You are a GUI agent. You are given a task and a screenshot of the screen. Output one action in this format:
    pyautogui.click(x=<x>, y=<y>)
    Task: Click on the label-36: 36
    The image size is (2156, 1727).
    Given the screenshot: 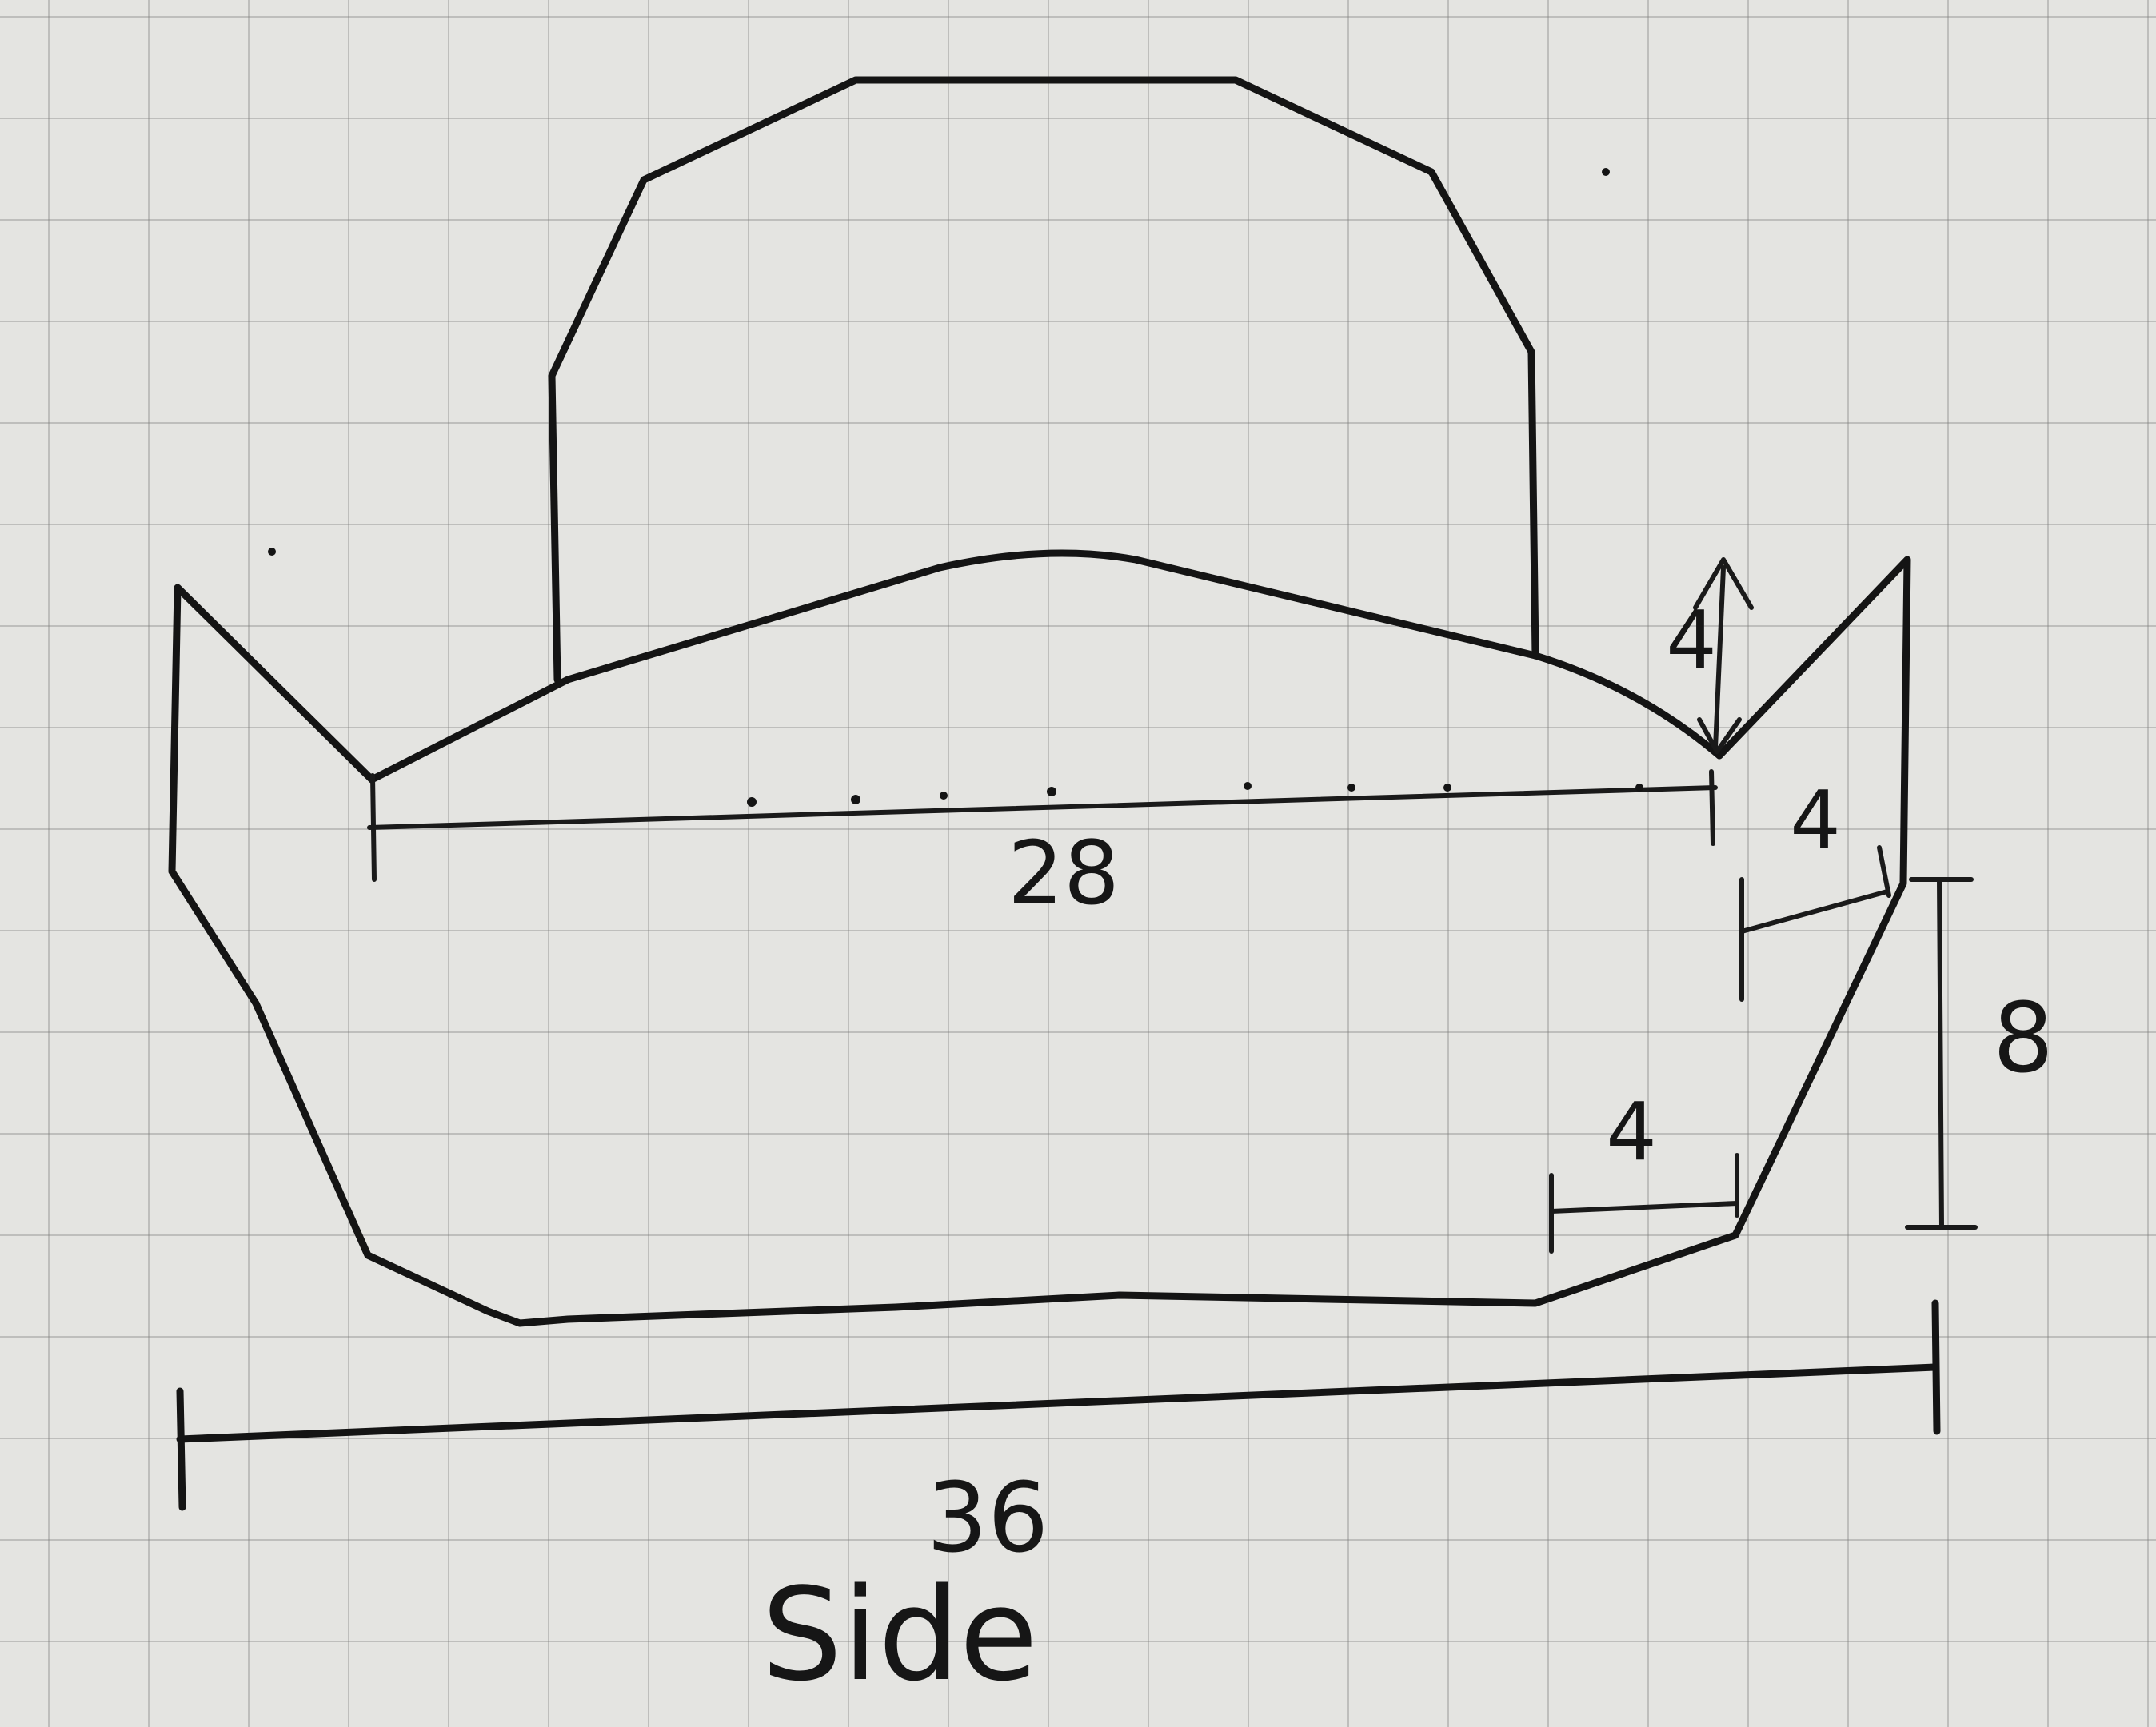 What is the action you would take?
    pyautogui.click(x=988, y=1518)
    